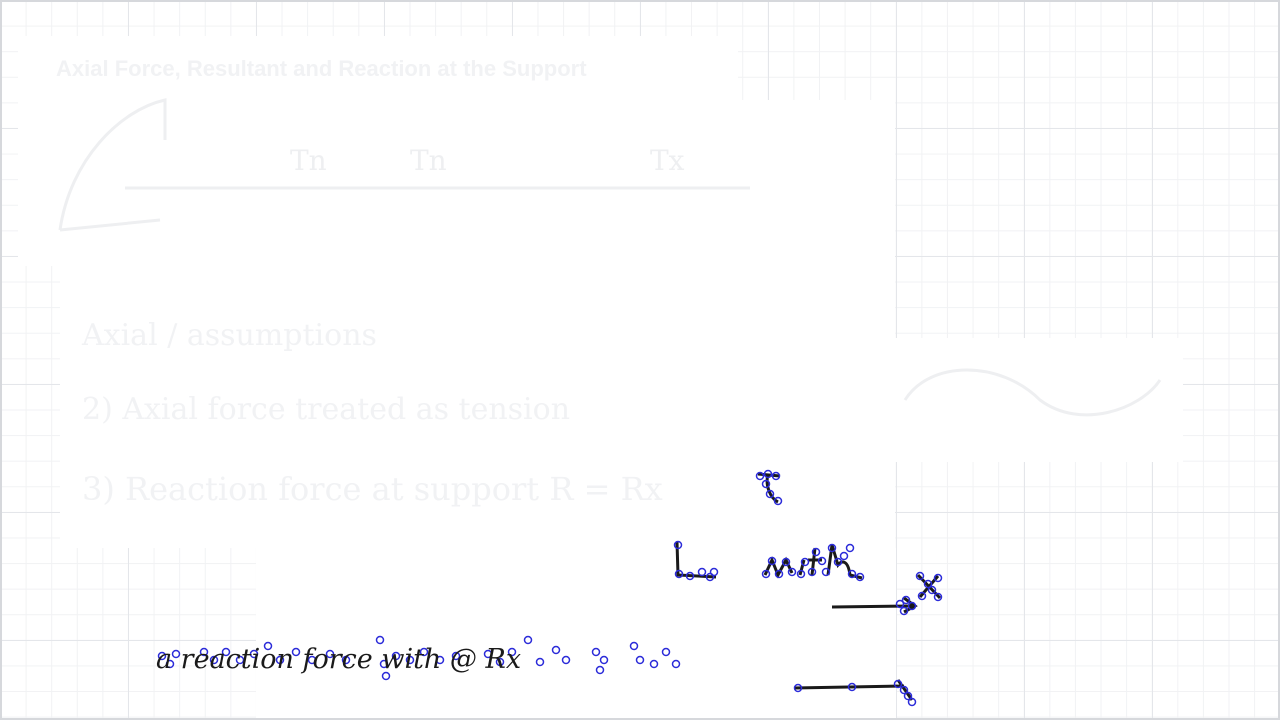 The image size is (1280, 720). I want to click on ink-stroke-bracket, so click(696, 560).